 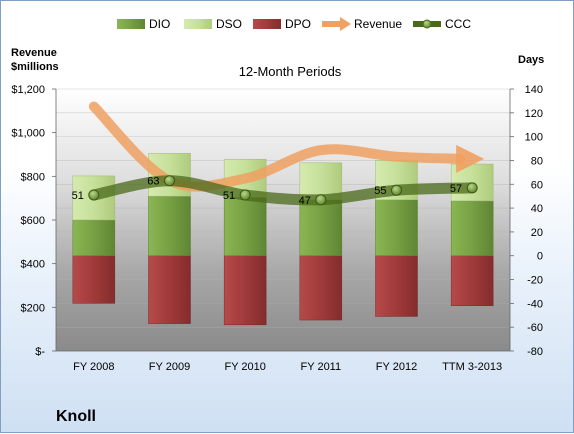 What do you see at coordinates (305, 201) in the screenshot?
I see `ccc-data-label: 47` at bounding box center [305, 201].